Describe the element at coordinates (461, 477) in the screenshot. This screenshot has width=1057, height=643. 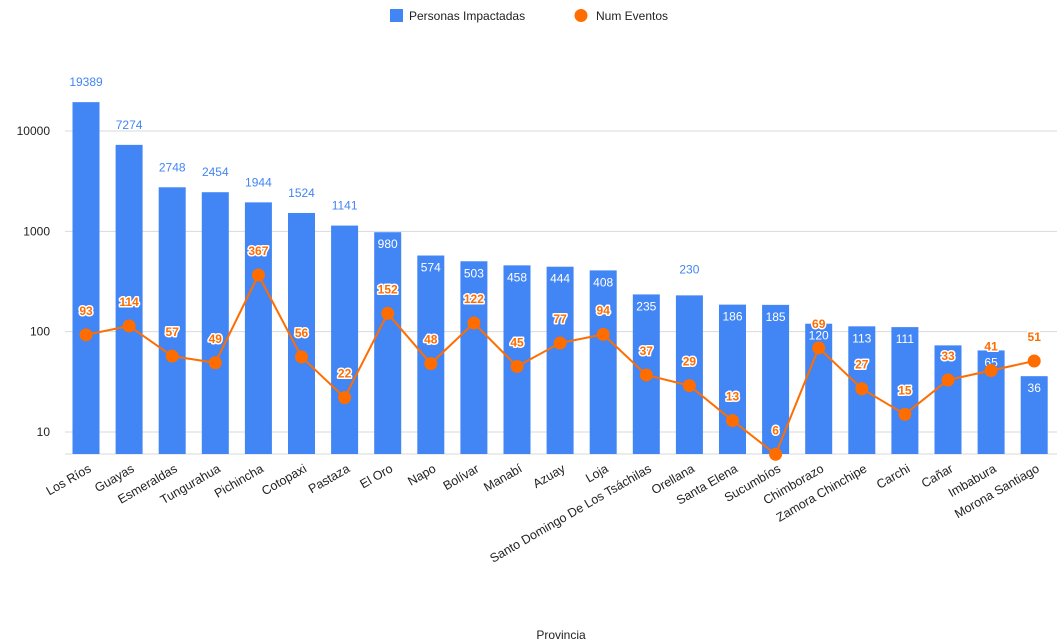
I see `x-tick-label-bolivar: Bolívar` at that location.